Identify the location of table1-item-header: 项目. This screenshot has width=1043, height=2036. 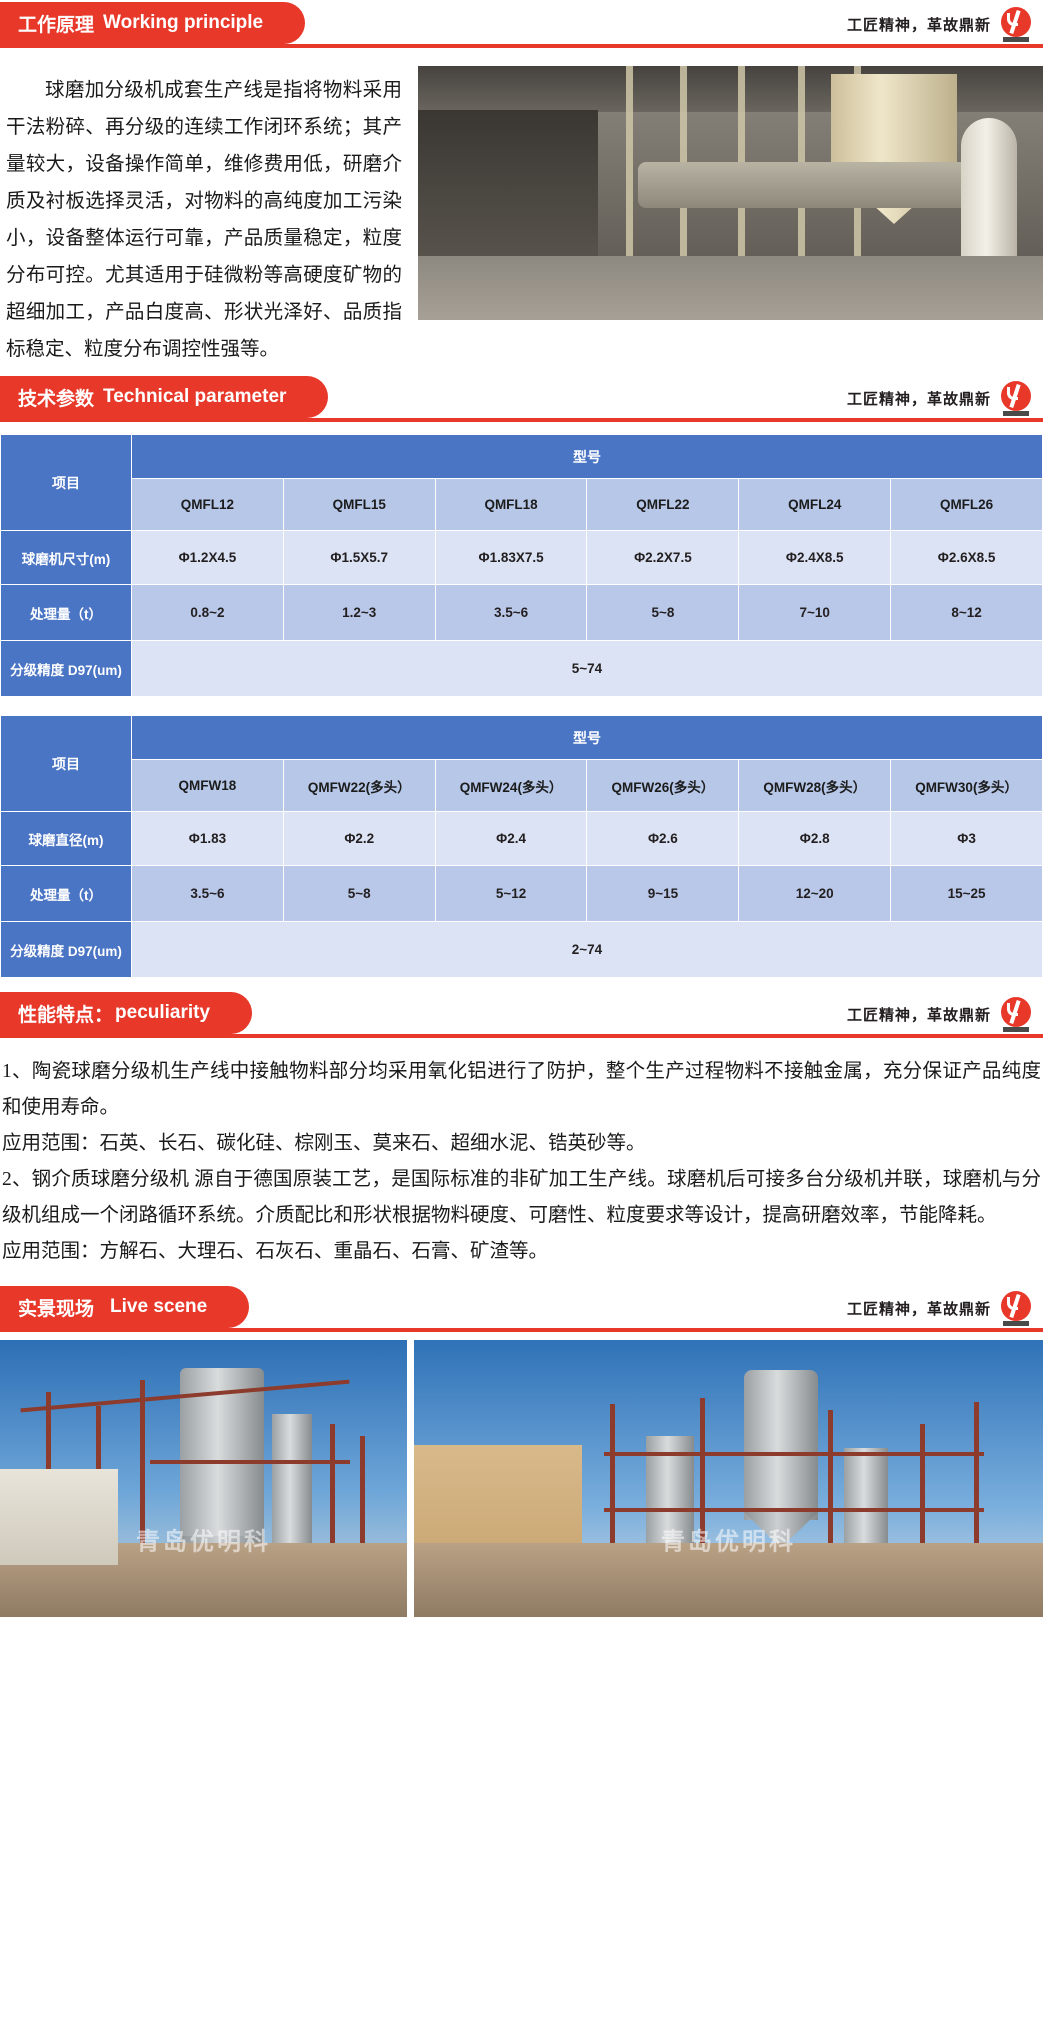
(66, 482).